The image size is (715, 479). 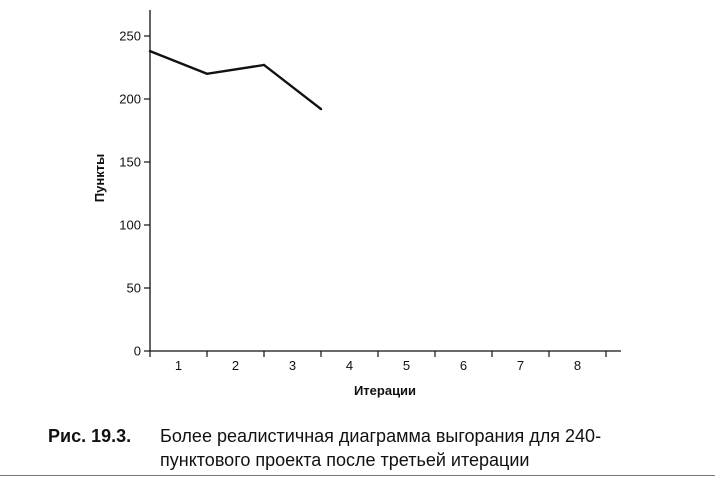 What do you see at coordinates (292, 365) in the screenshot?
I see `x-tick-label: 3` at bounding box center [292, 365].